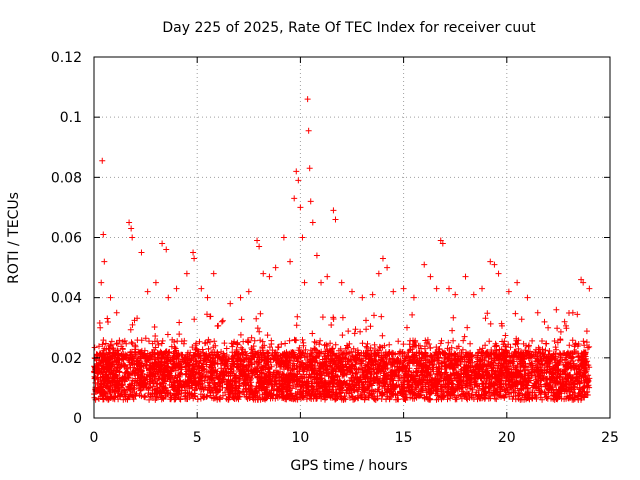 This screenshot has height=480, width=640. What do you see at coordinates (197, 438) in the screenshot?
I see `x-tick-label: 5` at bounding box center [197, 438].